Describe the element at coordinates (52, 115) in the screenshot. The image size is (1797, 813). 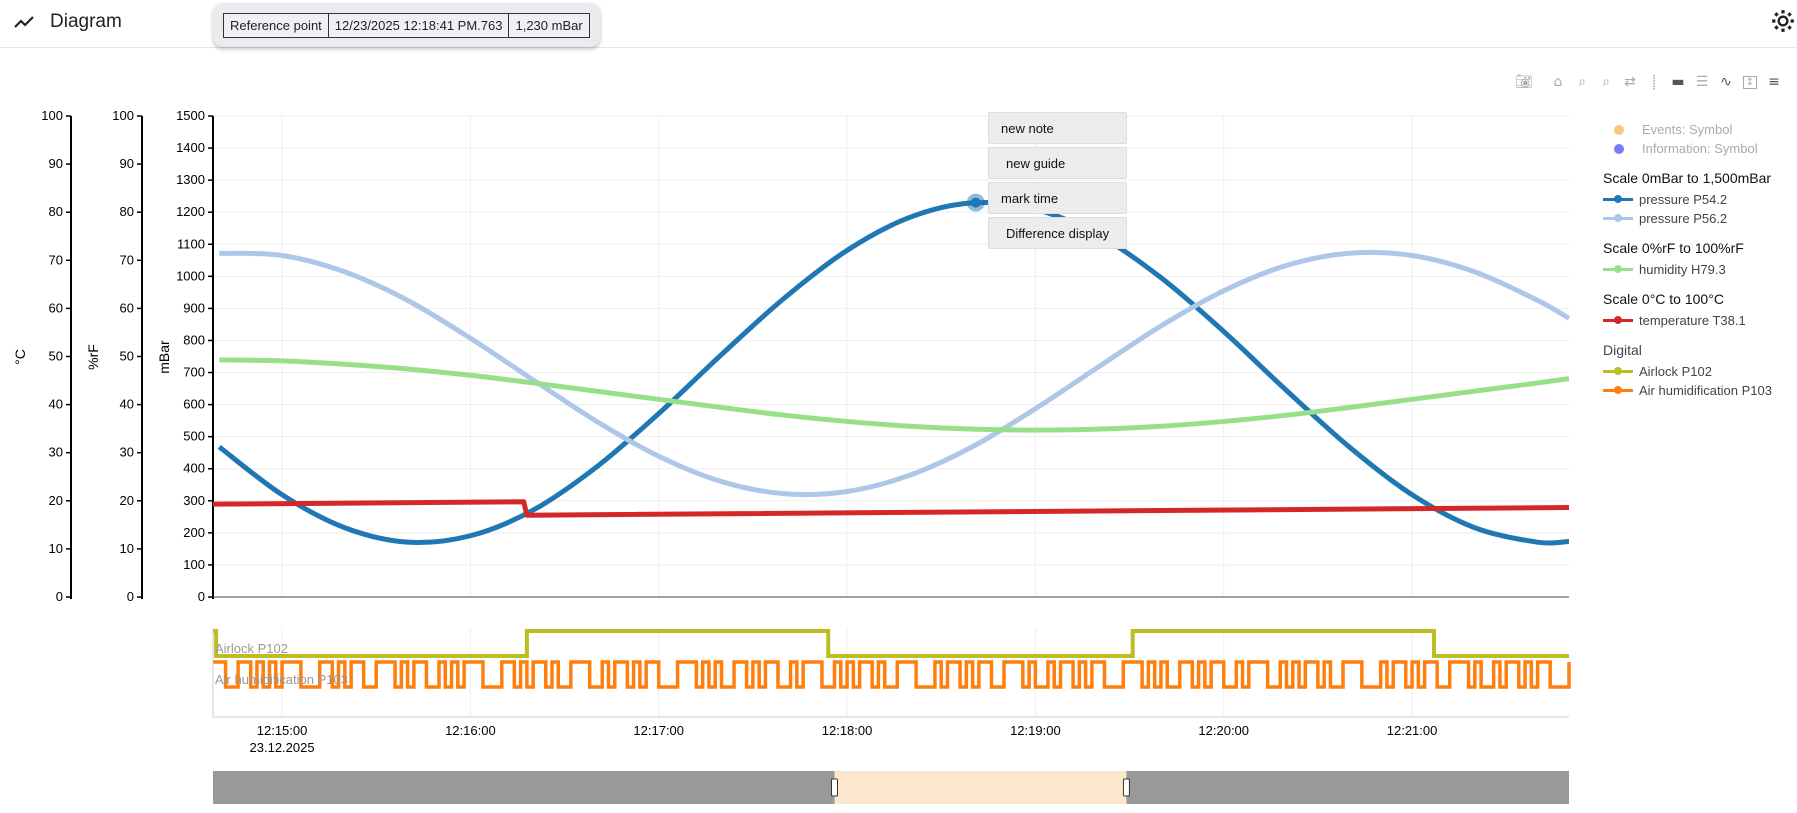
I see `y-tick-label-c: 100` at that location.